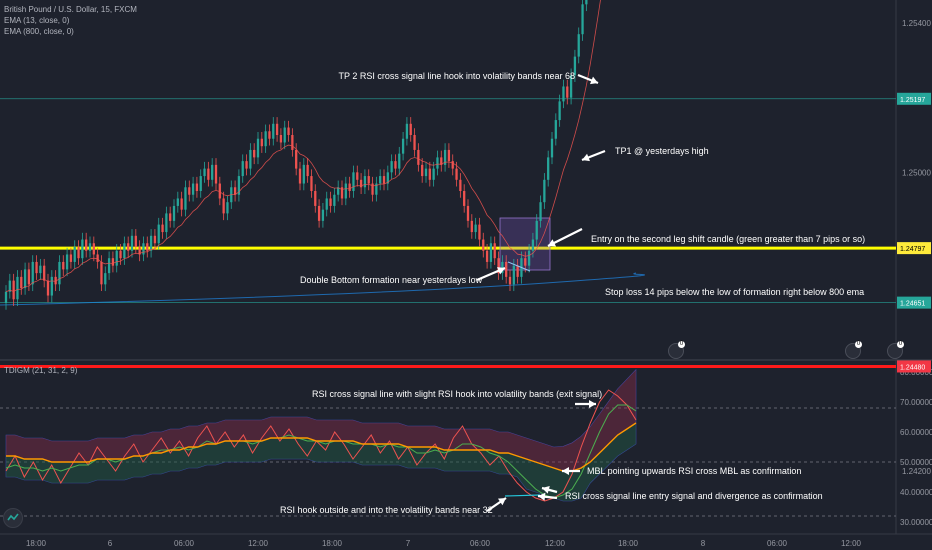  Describe the element at coordinates (912, 367) in the screenshot. I see `price-badge-label: 1.24480` at that location.